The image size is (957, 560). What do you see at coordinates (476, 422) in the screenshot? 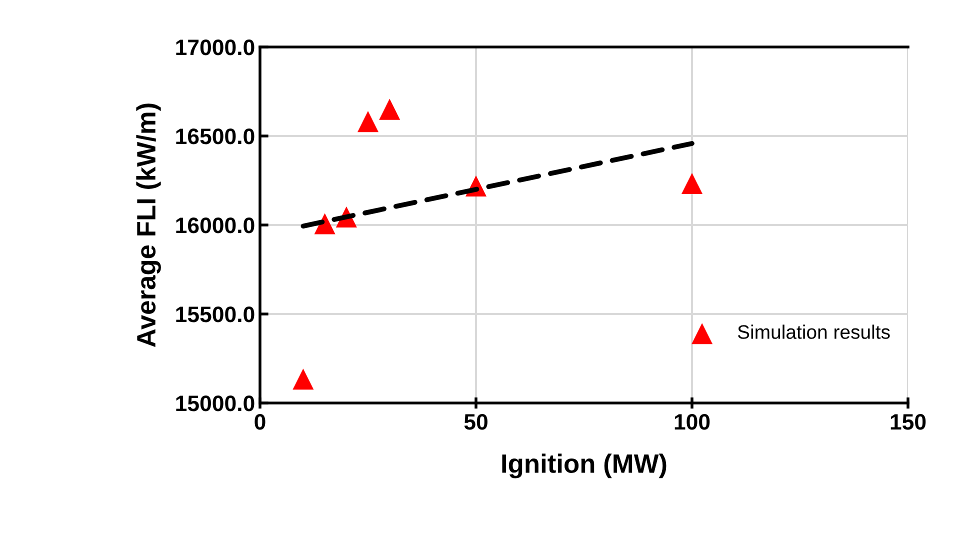
I see `x-tick-label: 50` at bounding box center [476, 422].